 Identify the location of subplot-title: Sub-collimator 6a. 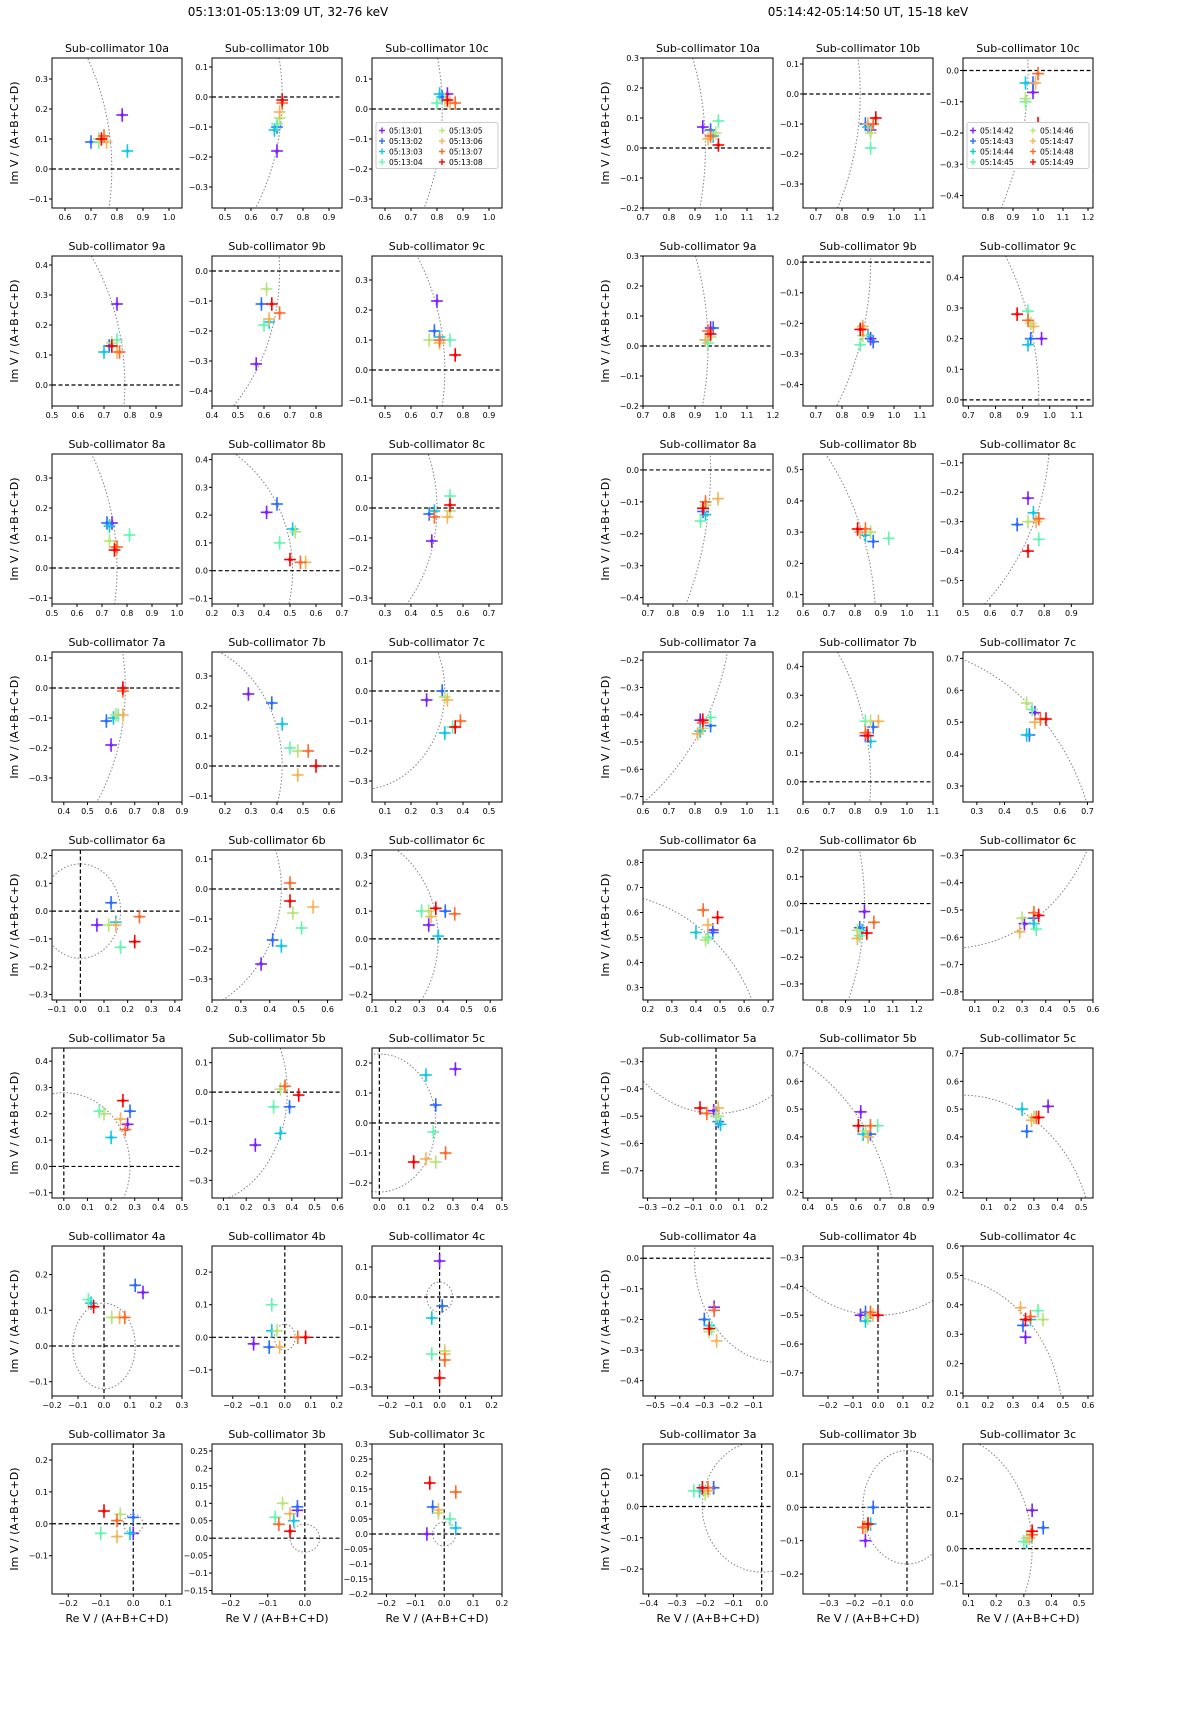
(116, 840).